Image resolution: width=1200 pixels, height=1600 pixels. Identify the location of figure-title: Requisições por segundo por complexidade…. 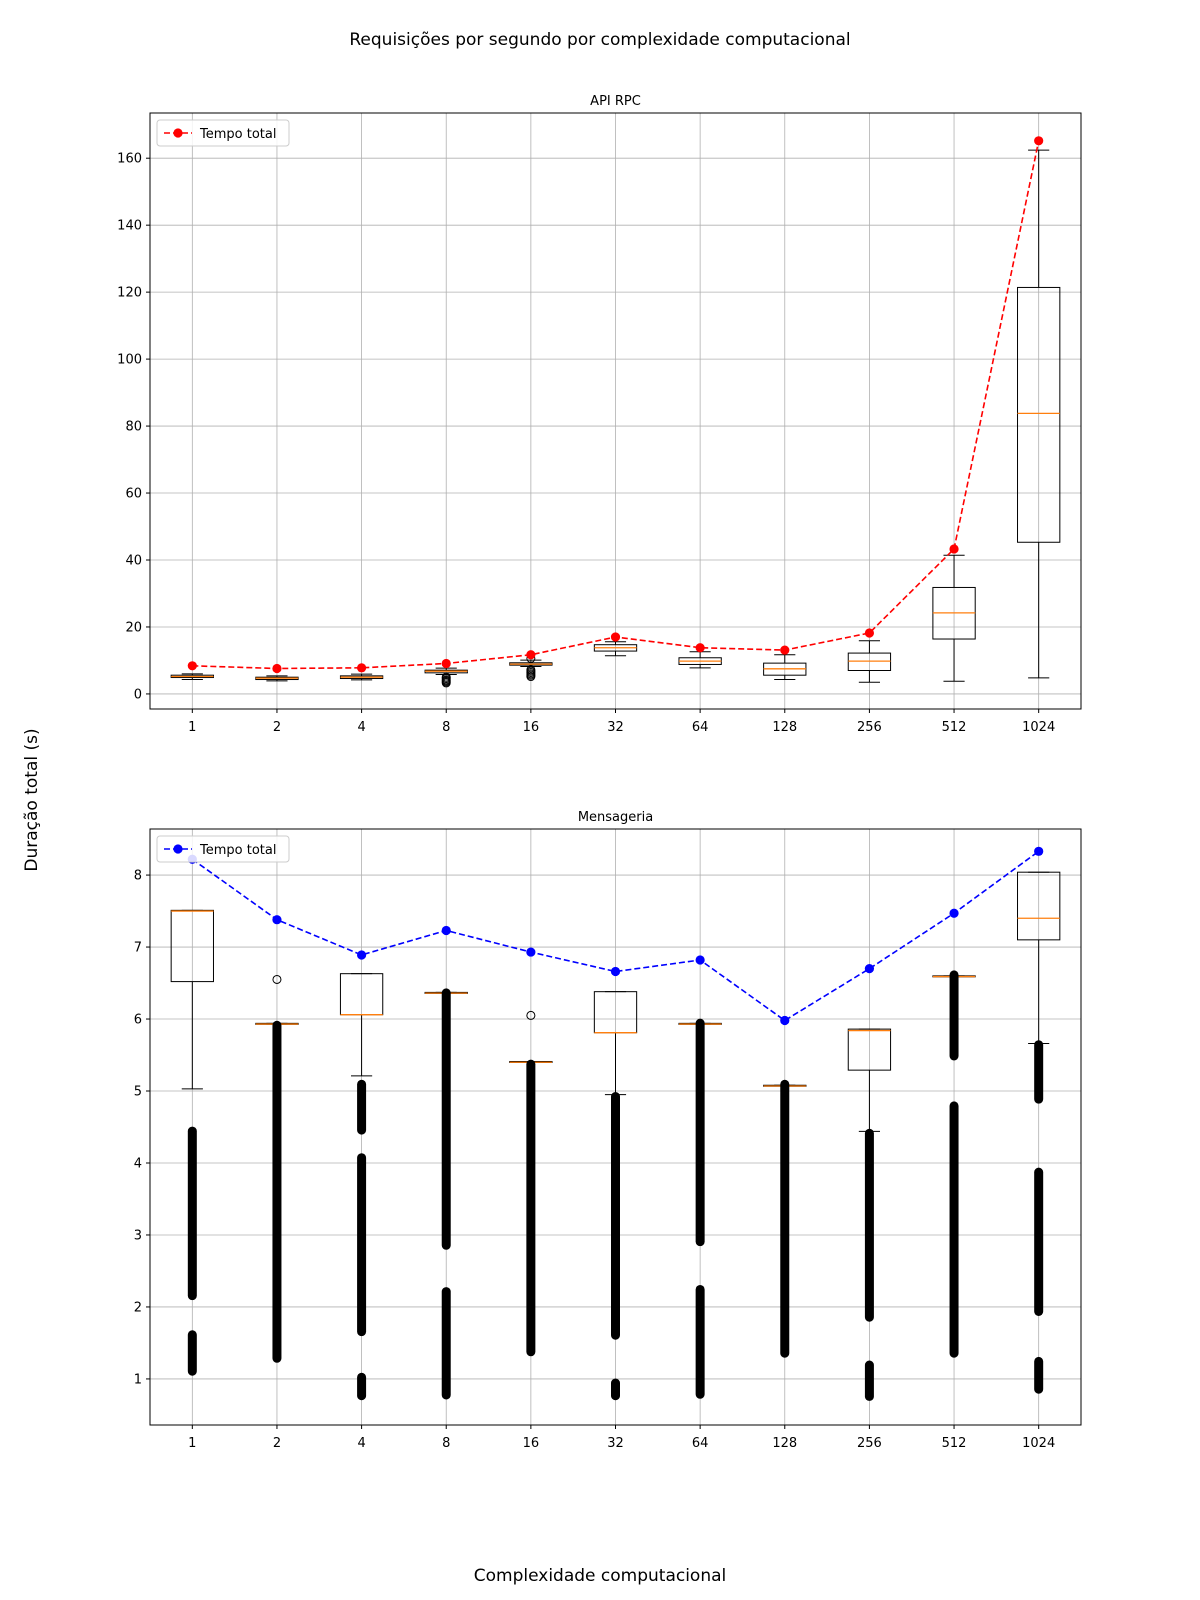
(600, 40).